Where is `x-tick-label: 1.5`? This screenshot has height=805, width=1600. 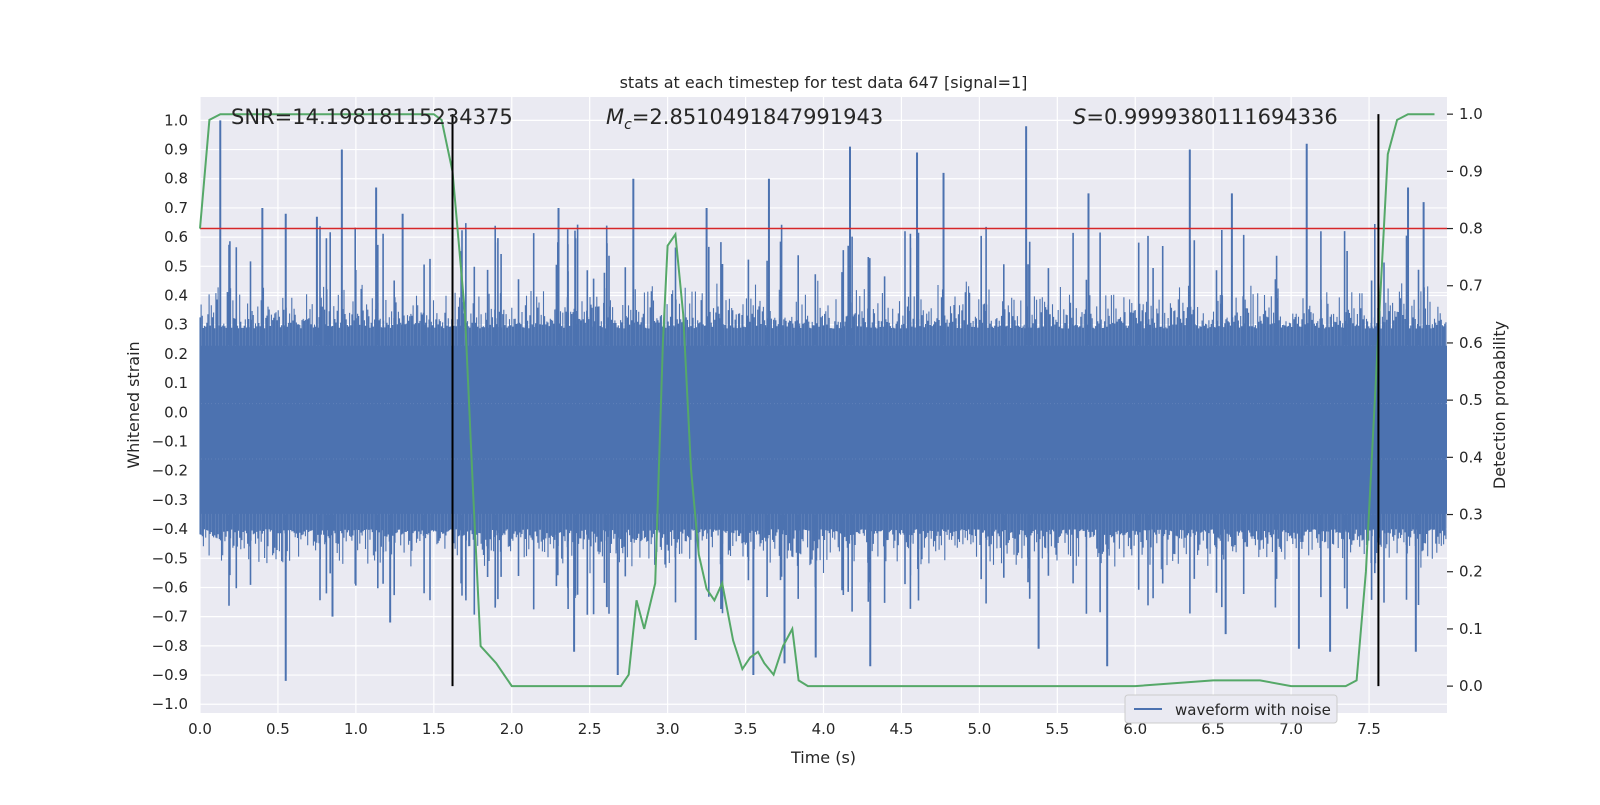 x-tick-label: 1.5 is located at coordinates (434, 729).